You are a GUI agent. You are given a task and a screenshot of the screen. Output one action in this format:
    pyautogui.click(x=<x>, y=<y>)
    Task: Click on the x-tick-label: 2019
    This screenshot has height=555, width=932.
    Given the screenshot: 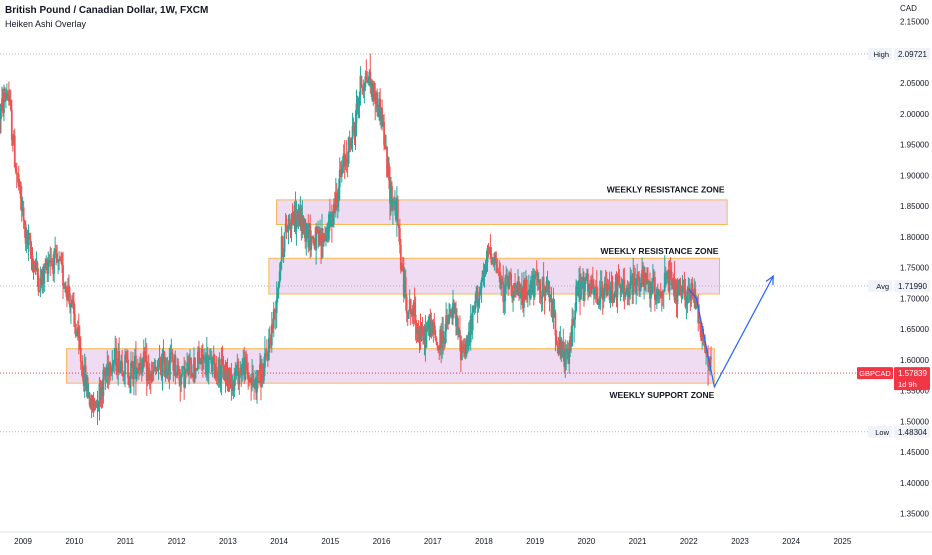 What is the action you would take?
    pyautogui.click(x=535, y=541)
    